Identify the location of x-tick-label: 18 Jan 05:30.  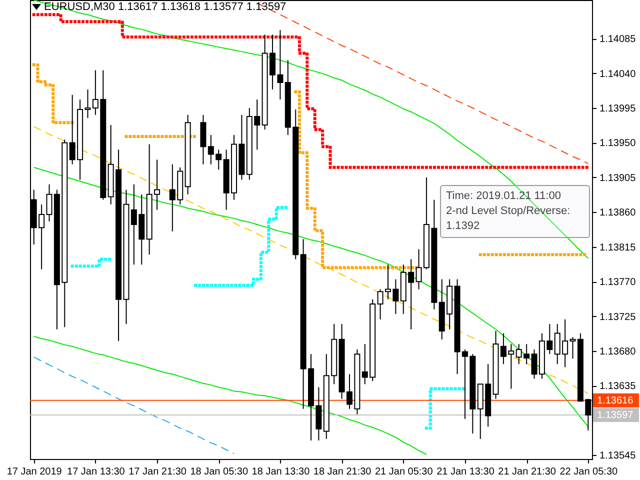
(219, 472).